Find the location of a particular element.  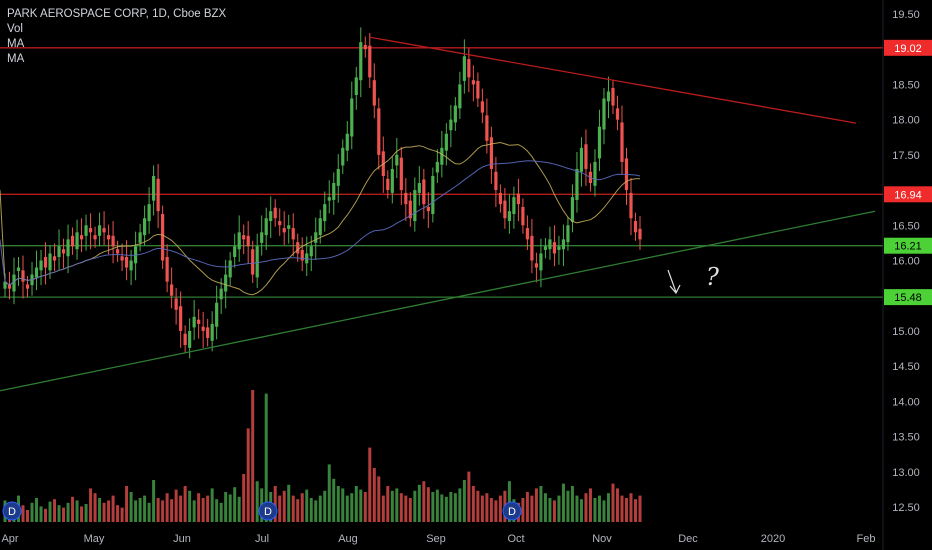

time-tick-label: Apr is located at coordinates (9, 539).